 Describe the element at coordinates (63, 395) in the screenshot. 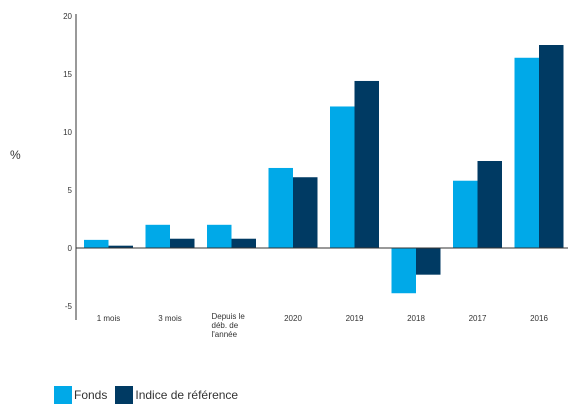

I see `legend-swatch-fonds` at that location.